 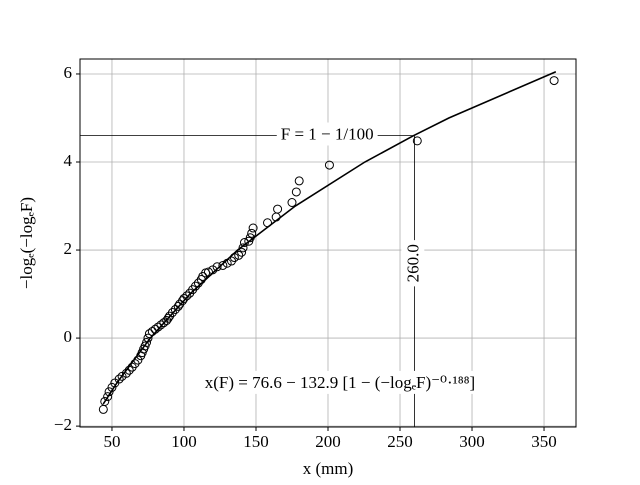 What do you see at coordinates (68, 248) in the screenshot?
I see `y-tick-label: 2` at bounding box center [68, 248].